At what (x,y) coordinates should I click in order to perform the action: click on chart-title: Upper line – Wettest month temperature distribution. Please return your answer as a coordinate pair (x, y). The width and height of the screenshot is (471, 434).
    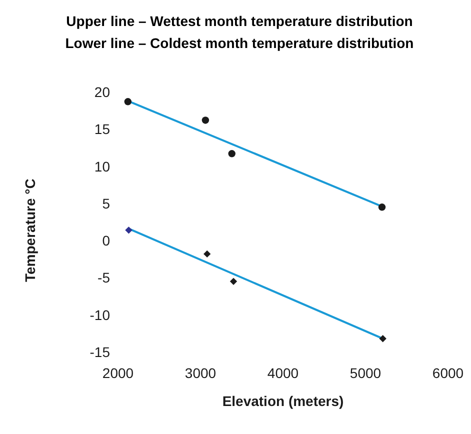
    Looking at the image, I should click on (239, 21).